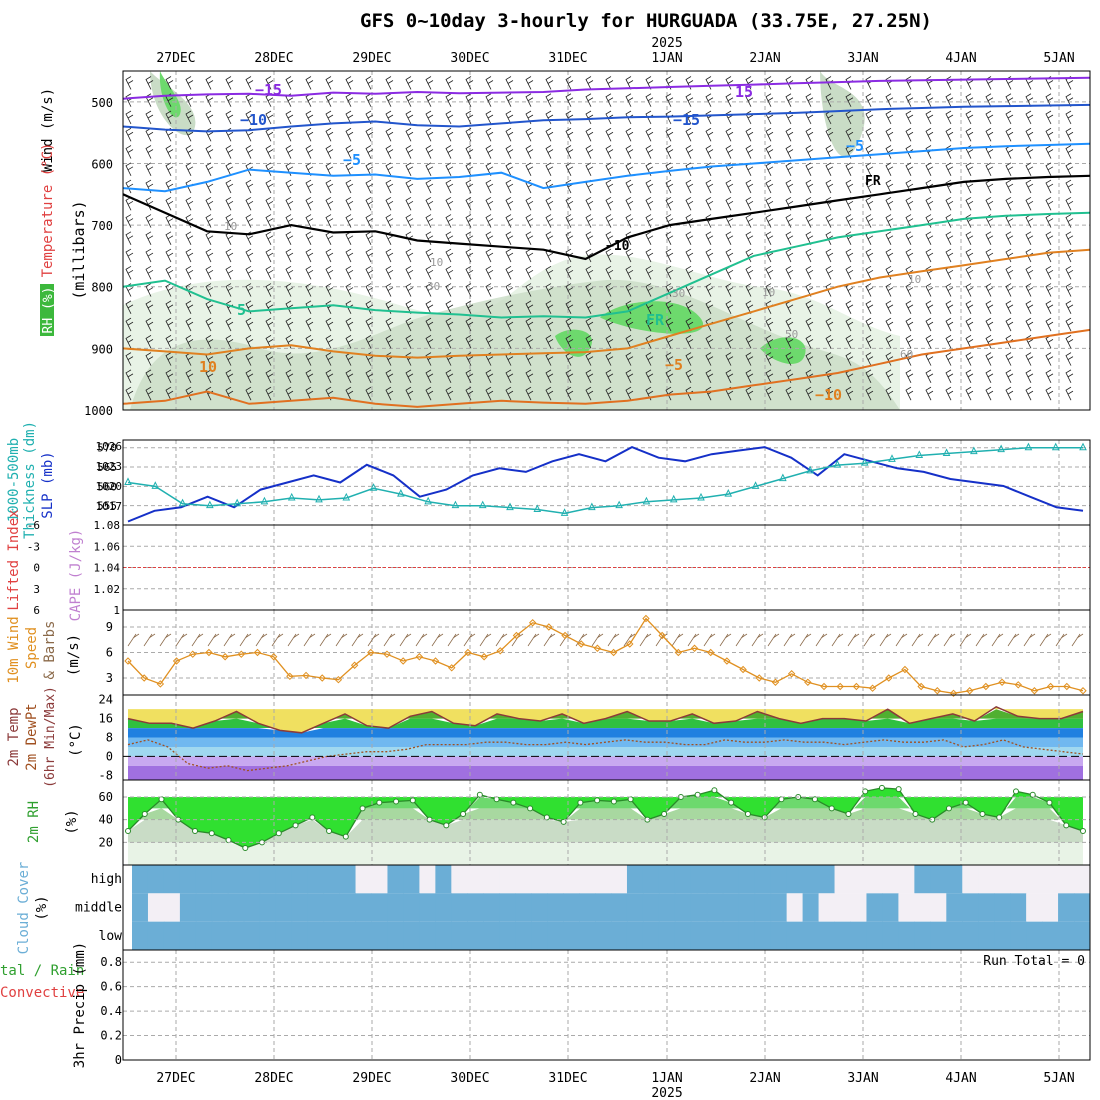 The image size is (1100, 1100). I want to click on isotherm-label: −10, so click(828, 395).